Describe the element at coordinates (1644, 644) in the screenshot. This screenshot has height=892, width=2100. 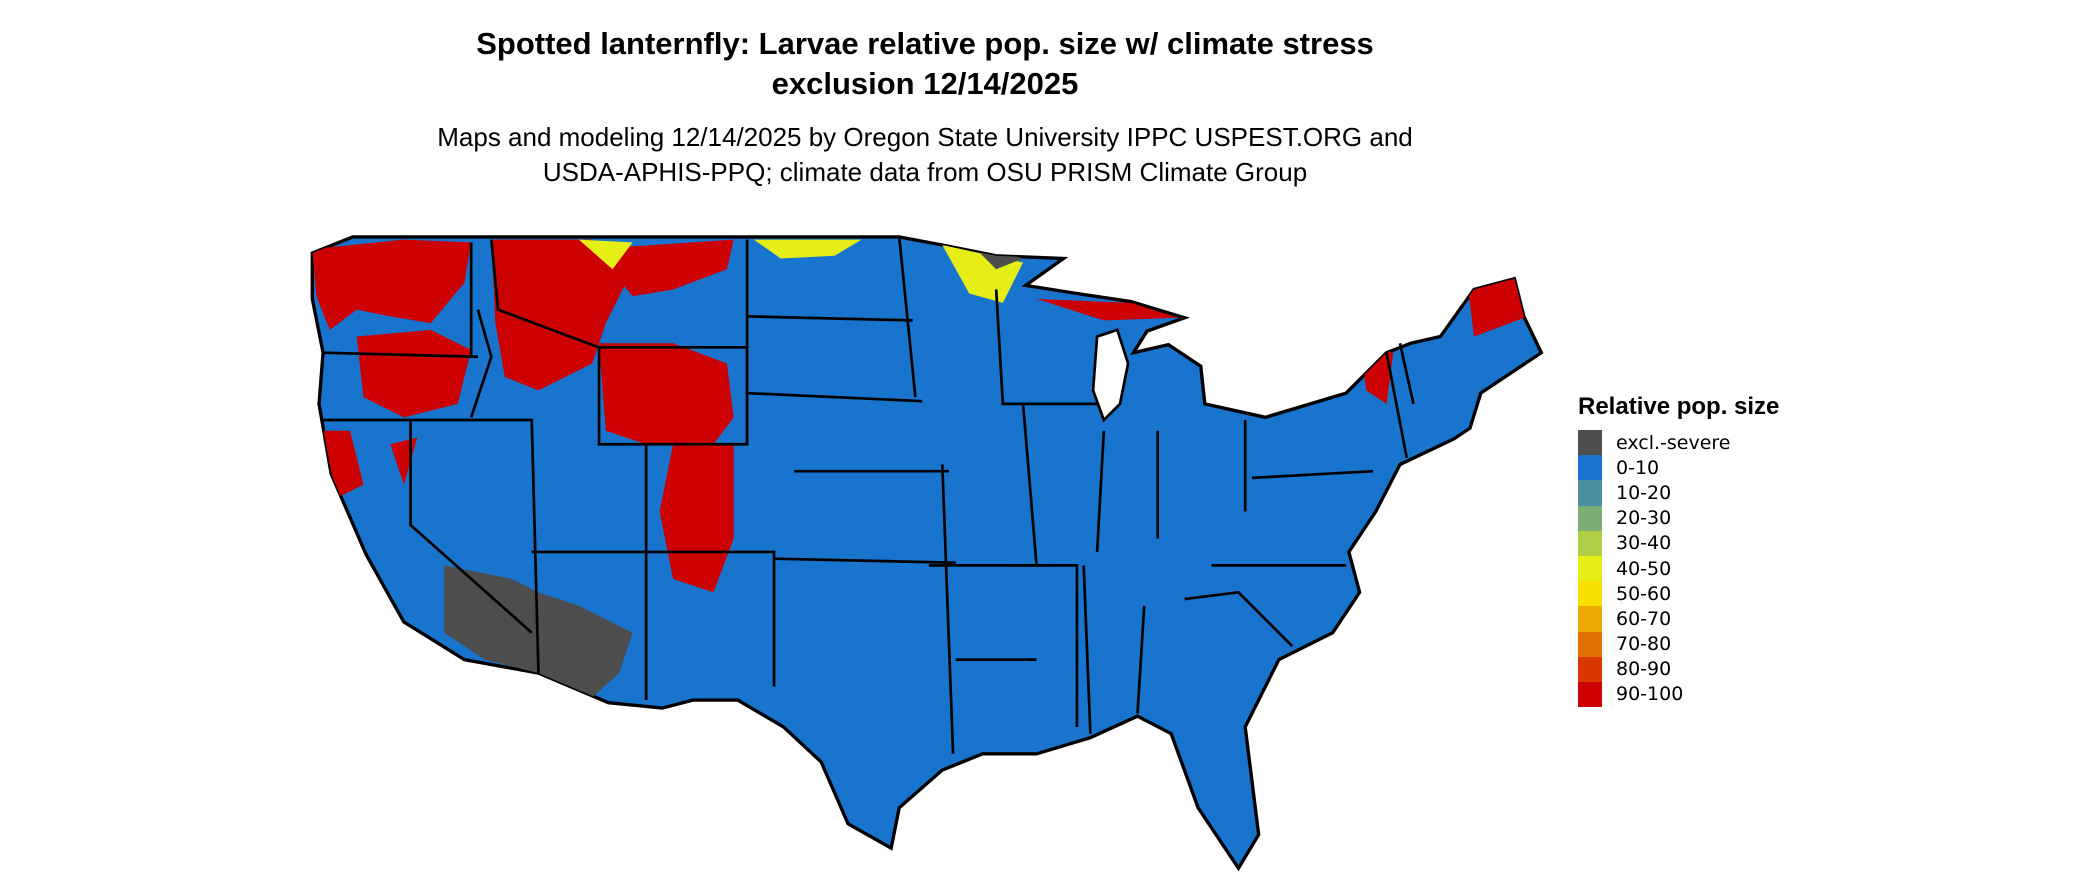
I see `legend-label: 70-80` at that location.